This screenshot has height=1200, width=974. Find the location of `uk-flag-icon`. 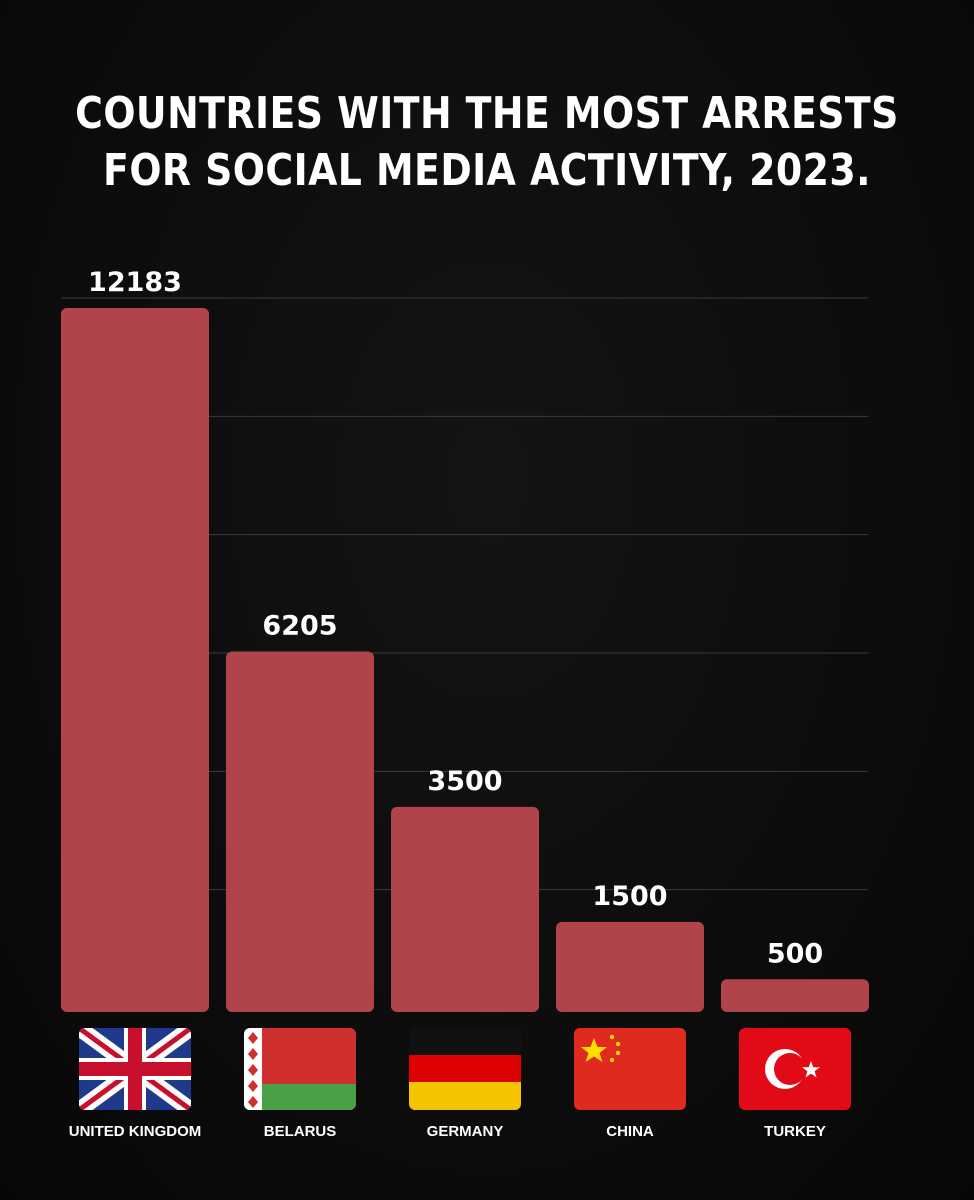

uk-flag-icon is located at coordinates (135, 1069).